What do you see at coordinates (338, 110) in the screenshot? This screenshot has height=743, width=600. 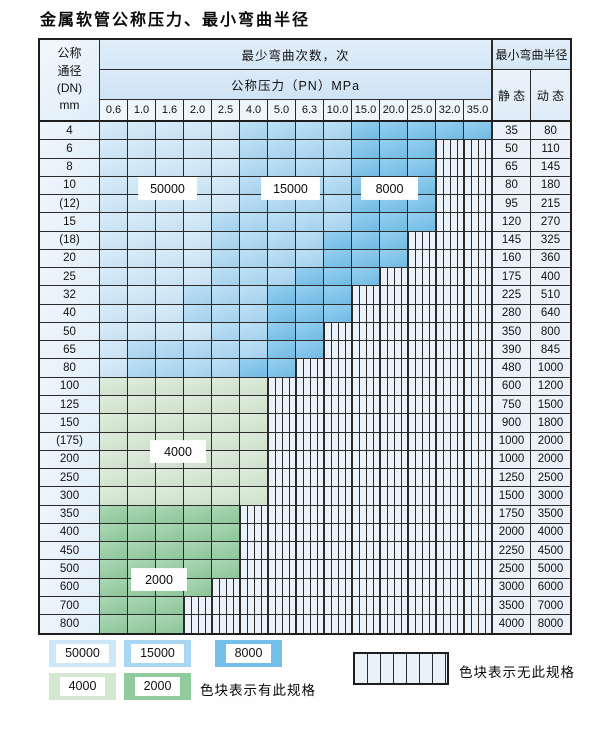 I see `pn-tick-10.0: 10.0` at bounding box center [338, 110].